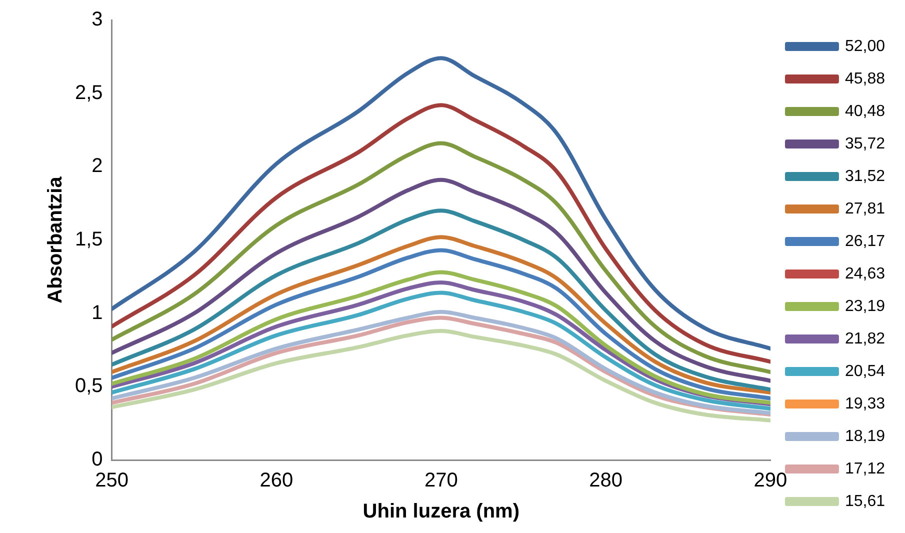 Image resolution: width=905 pixels, height=533 pixels. What do you see at coordinates (865, 143) in the screenshot?
I see `legend-label: 35,72` at bounding box center [865, 143].